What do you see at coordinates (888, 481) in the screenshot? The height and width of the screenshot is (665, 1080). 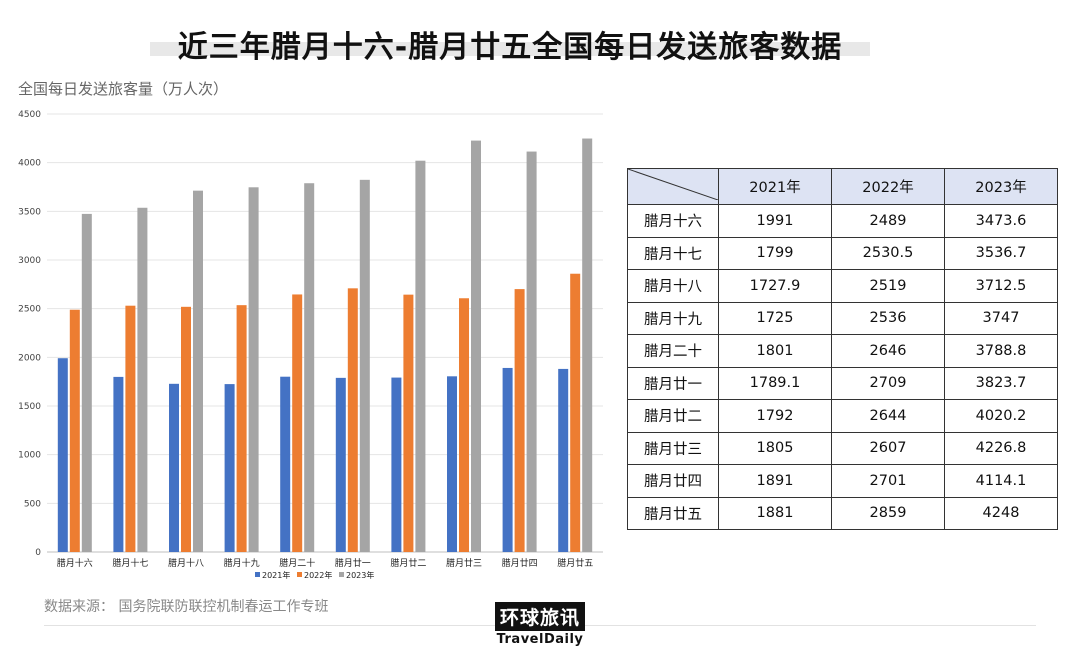 I see `table-cell: 2701` at bounding box center [888, 481].